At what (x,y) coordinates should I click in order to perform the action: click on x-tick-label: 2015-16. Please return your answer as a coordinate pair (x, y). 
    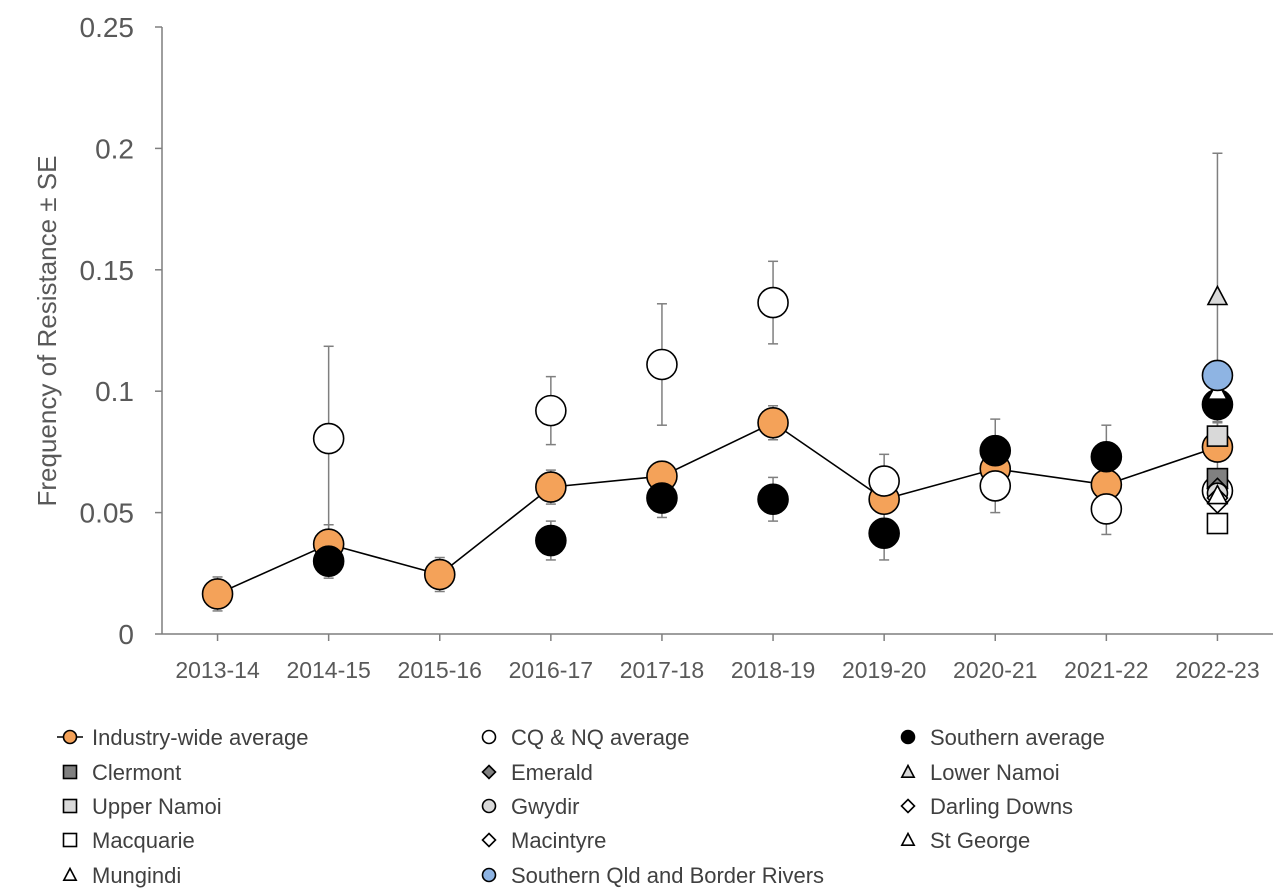
    Looking at the image, I should click on (440, 670).